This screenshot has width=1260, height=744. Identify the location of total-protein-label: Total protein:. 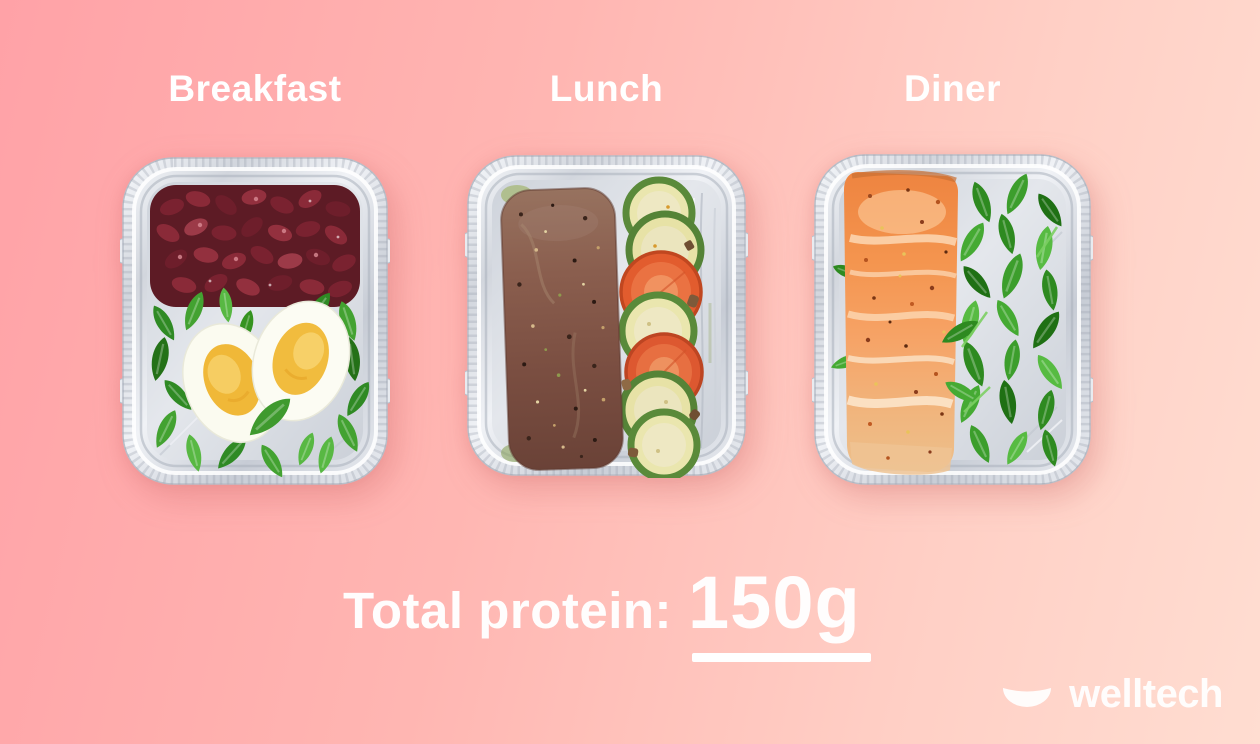
(508, 610).